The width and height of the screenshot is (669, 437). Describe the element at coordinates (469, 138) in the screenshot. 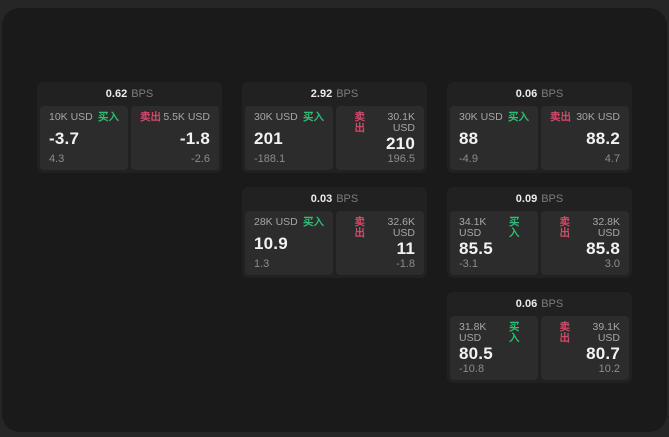

I see `buy-price: 88` at that location.